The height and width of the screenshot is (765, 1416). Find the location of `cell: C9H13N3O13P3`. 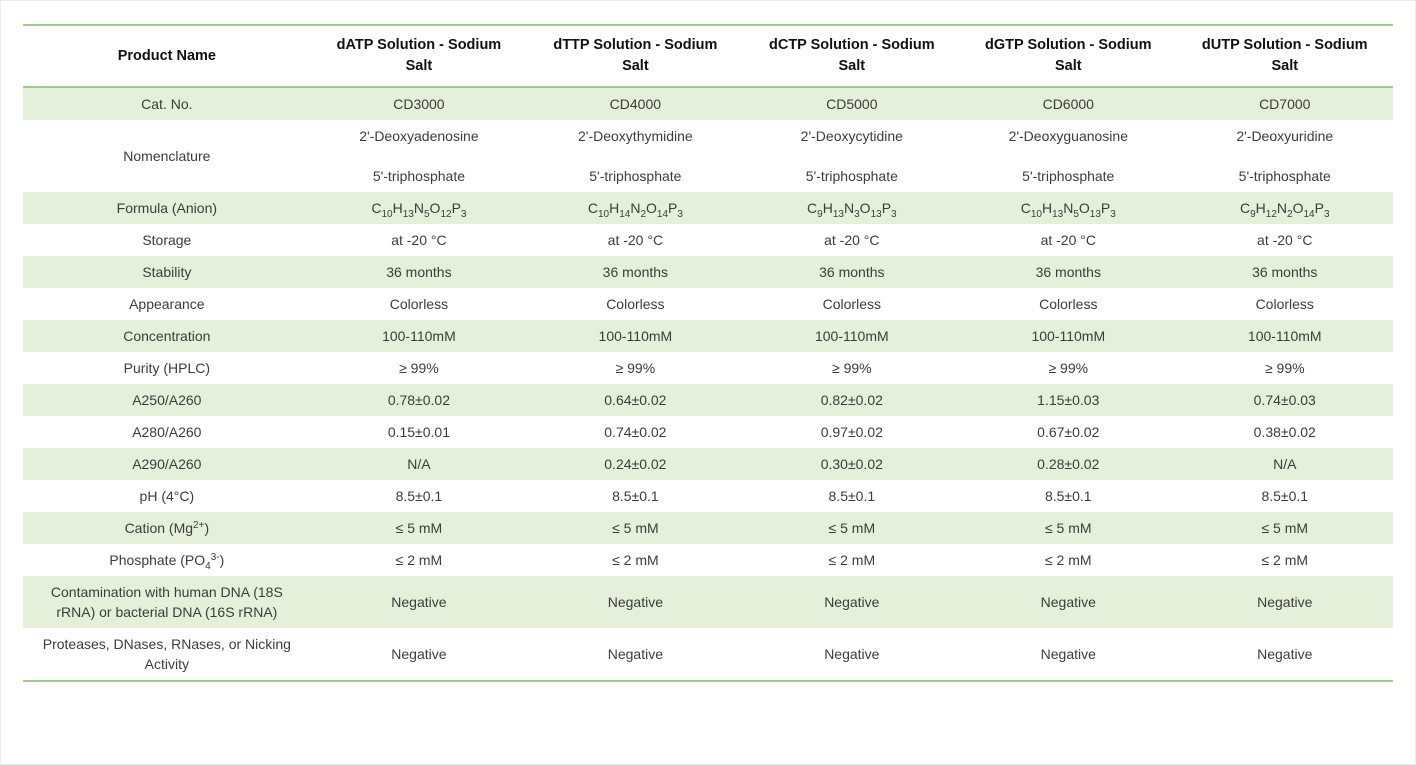

cell: C9H13N3O13P3 is located at coordinates (852, 208).